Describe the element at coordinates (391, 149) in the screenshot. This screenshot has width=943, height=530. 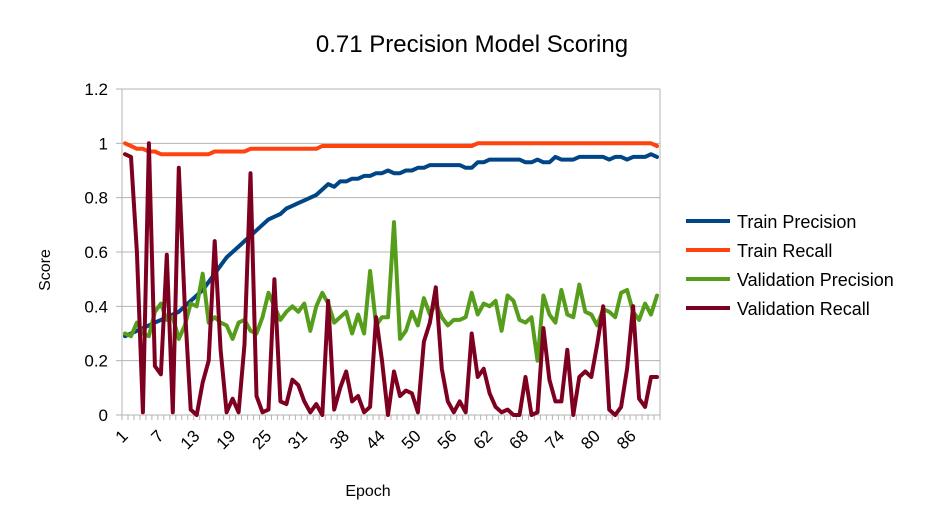
I see `series-line-train-recall` at that location.